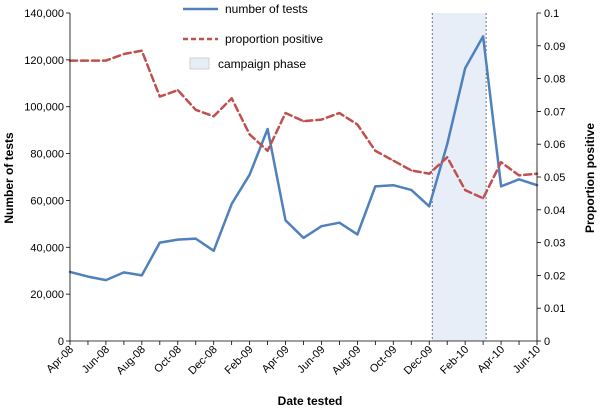 The height and width of the screenshot is (411, 600). What do you see at coordinates (554, 309) in the screenshot?
I see `right-axis-tick-label: 0.01` at bounding box center [554, 309].